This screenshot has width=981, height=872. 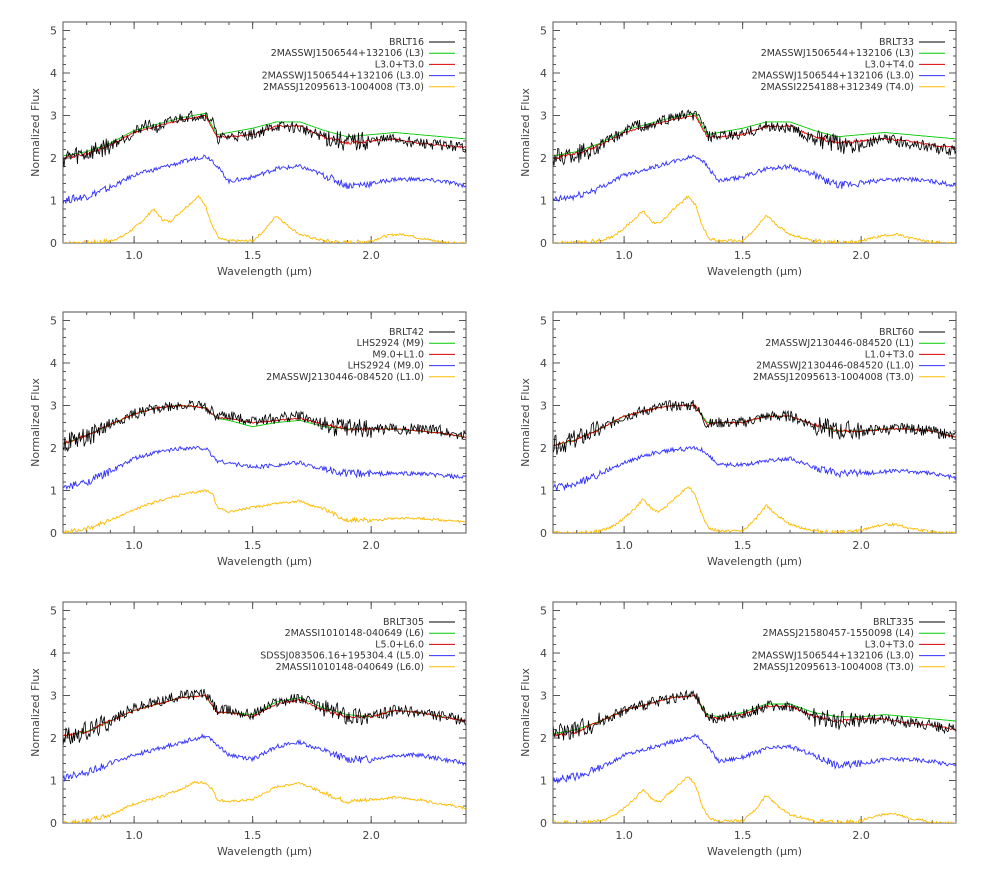 What do you see at coordinates (406, 332) in the screenshot?
I see `legend-label: BRLT42` at bounding box center [406, 332].